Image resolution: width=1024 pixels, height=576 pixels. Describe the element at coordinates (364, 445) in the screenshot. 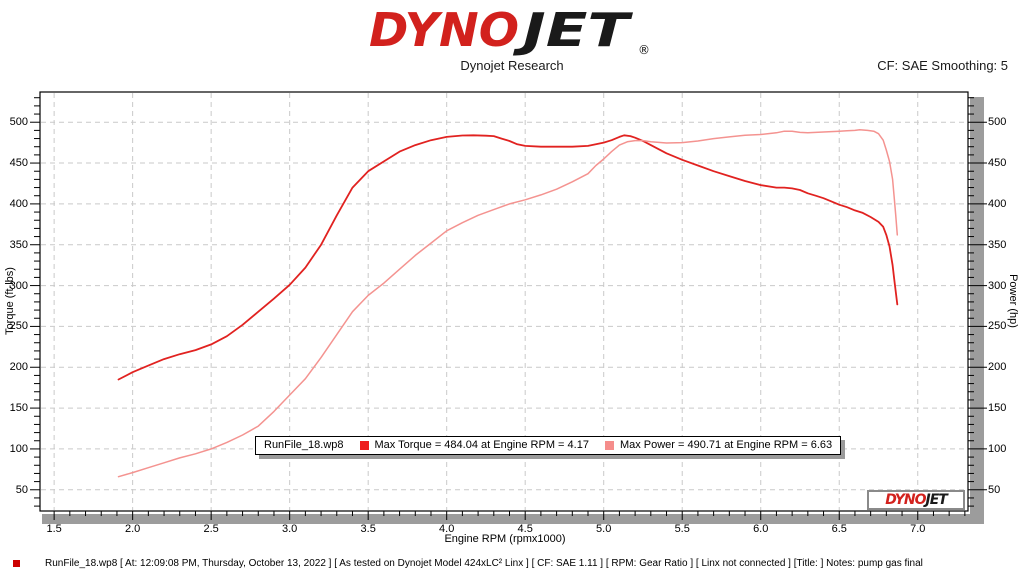

I see `torque-legend-swatch-icon` at that location.